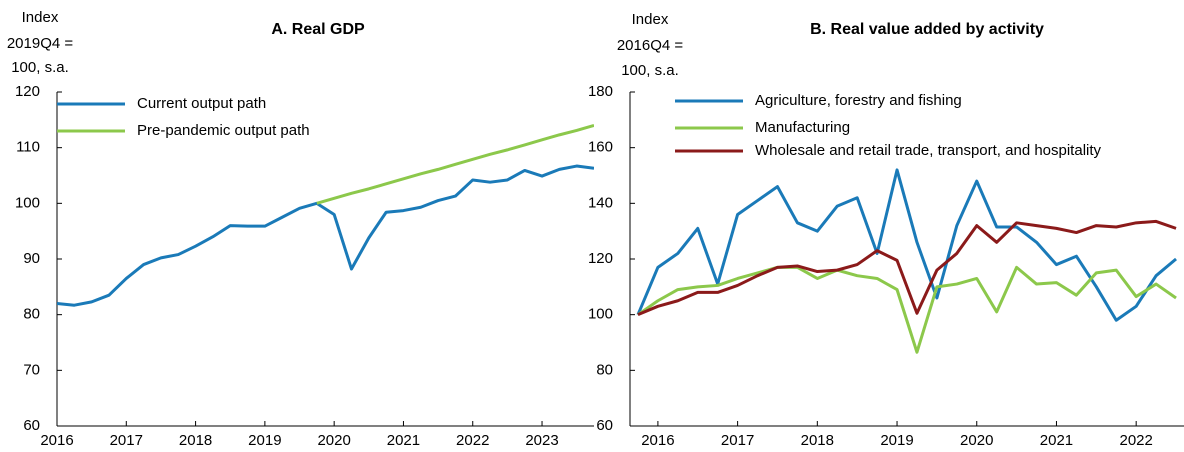 Image resolution: width=1184 pixels, height=452 pixels. What do you see at coordinates (31, 369) in the screenshot?
I see `y-tick-label: 70` at bounding box center [31, 369].